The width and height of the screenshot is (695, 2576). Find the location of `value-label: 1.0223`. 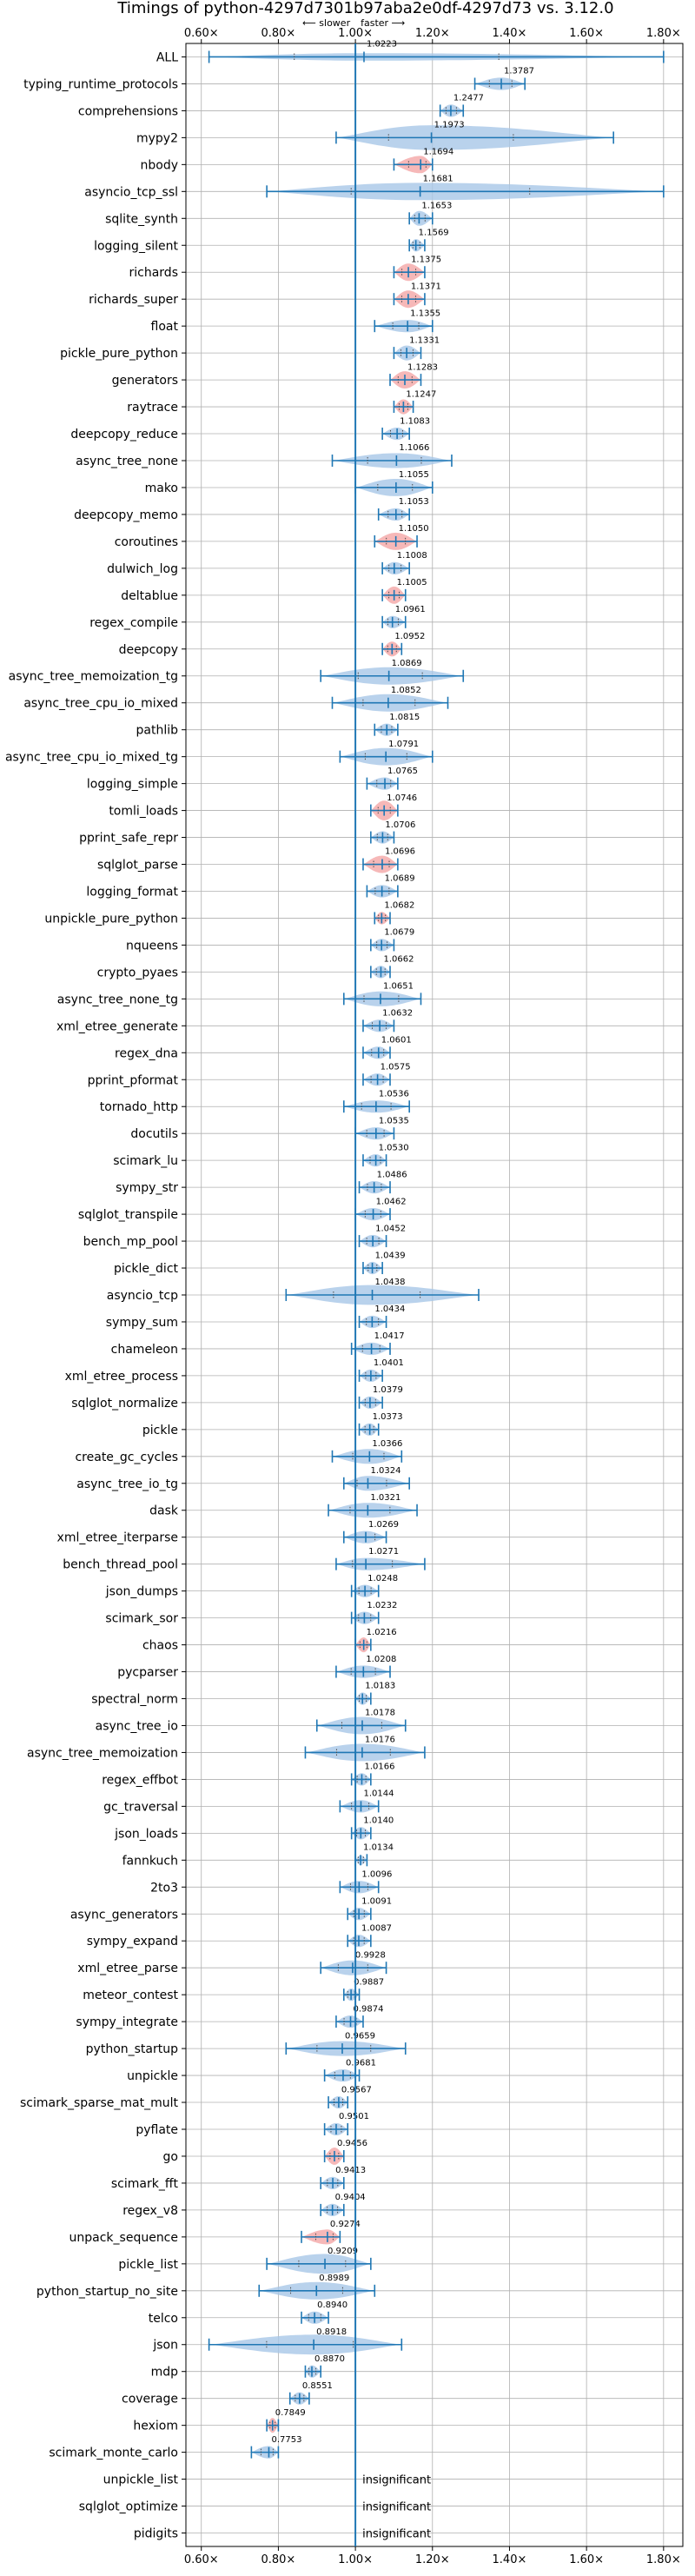

value-label: 1.0223 is located at coordinates (382, 45).